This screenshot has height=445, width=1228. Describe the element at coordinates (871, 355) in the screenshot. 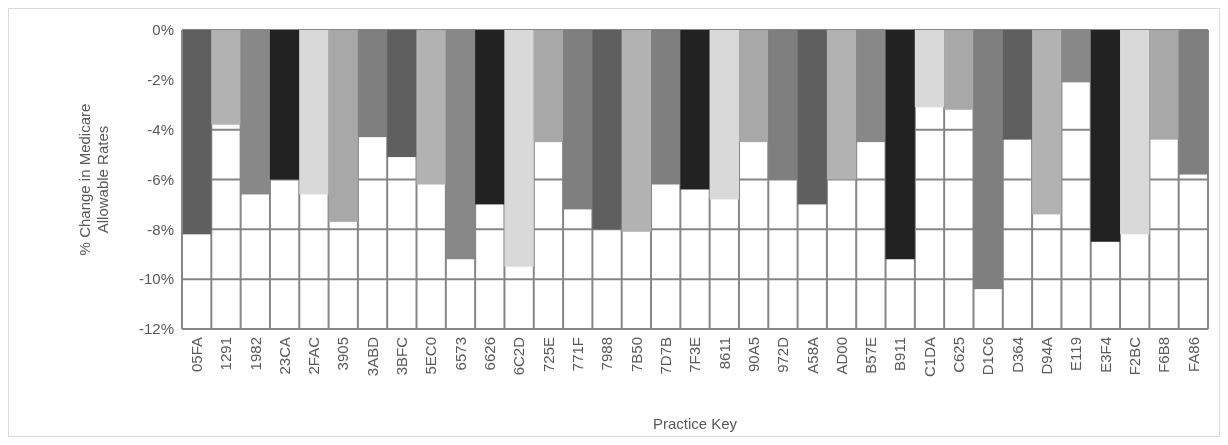

I see `x-tick-label: B57E` at that location.